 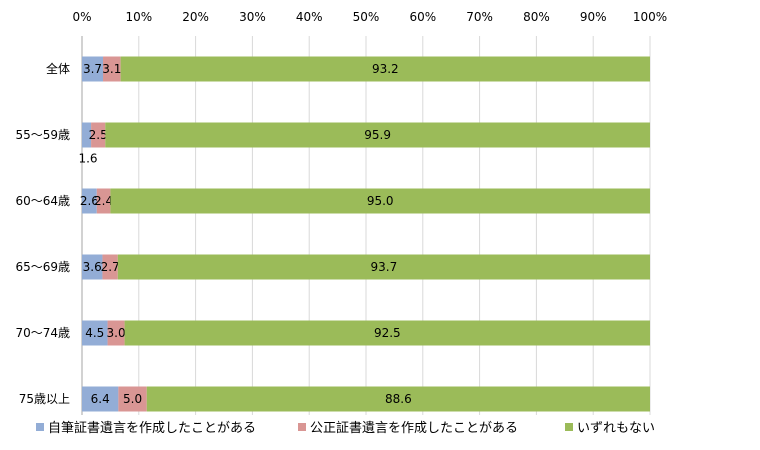 I want to click on category-label: 60～64歳, so click(x=42, y=201).